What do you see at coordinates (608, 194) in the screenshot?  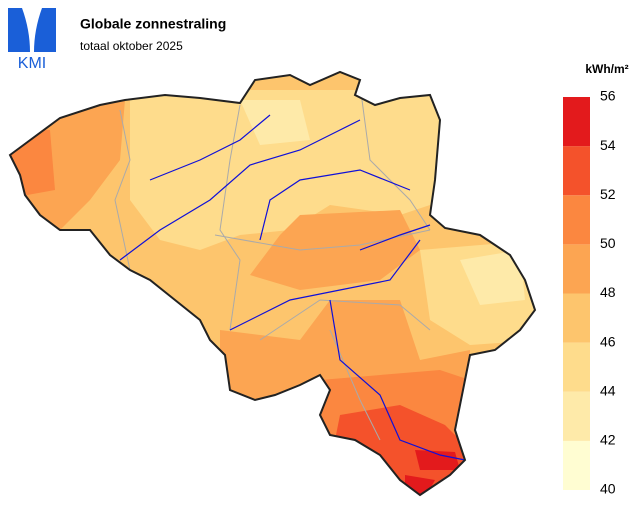 I see `legend-tick-label: 52` at bounding box center [608, 194].